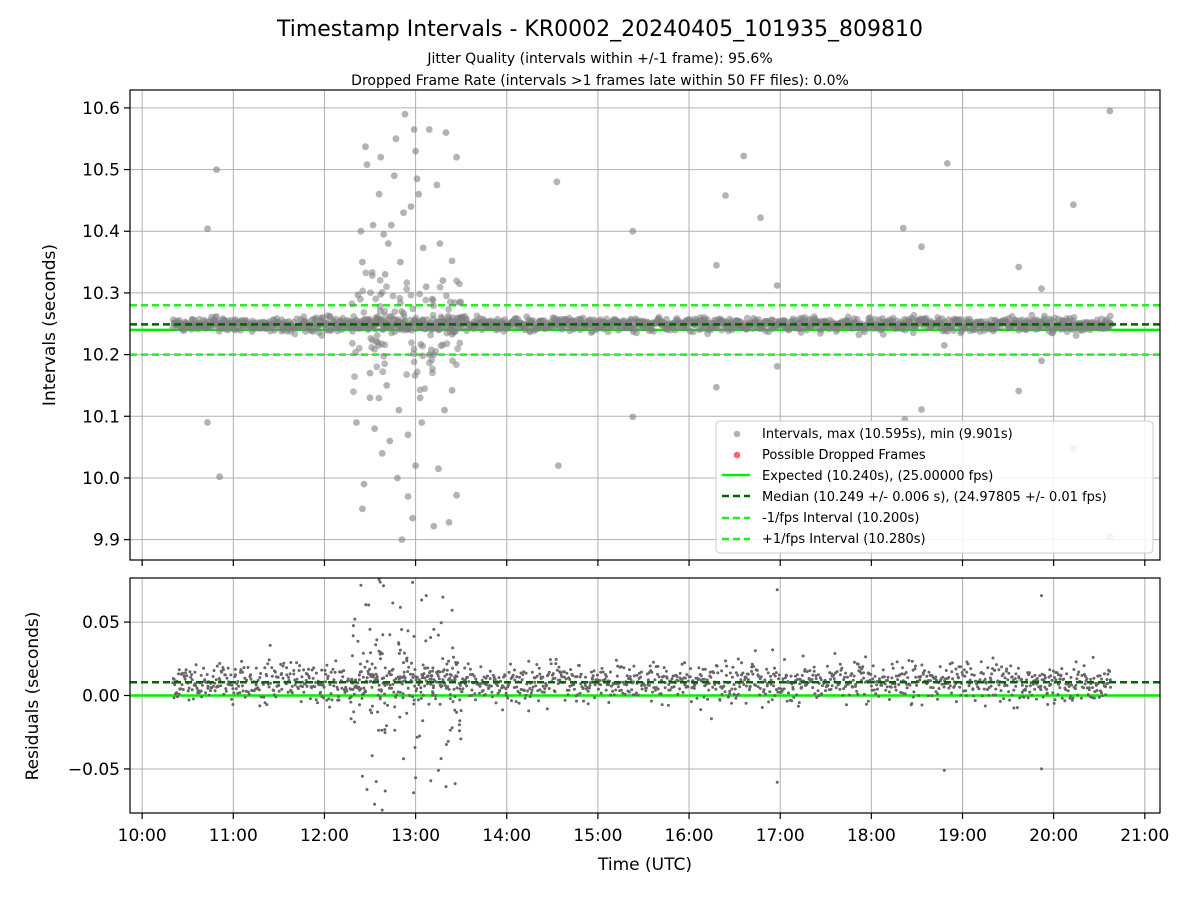 The width and height of the screenshot is (1200, 900). I want to click on top-y-tick-label: 10.0, so click(101, 479).